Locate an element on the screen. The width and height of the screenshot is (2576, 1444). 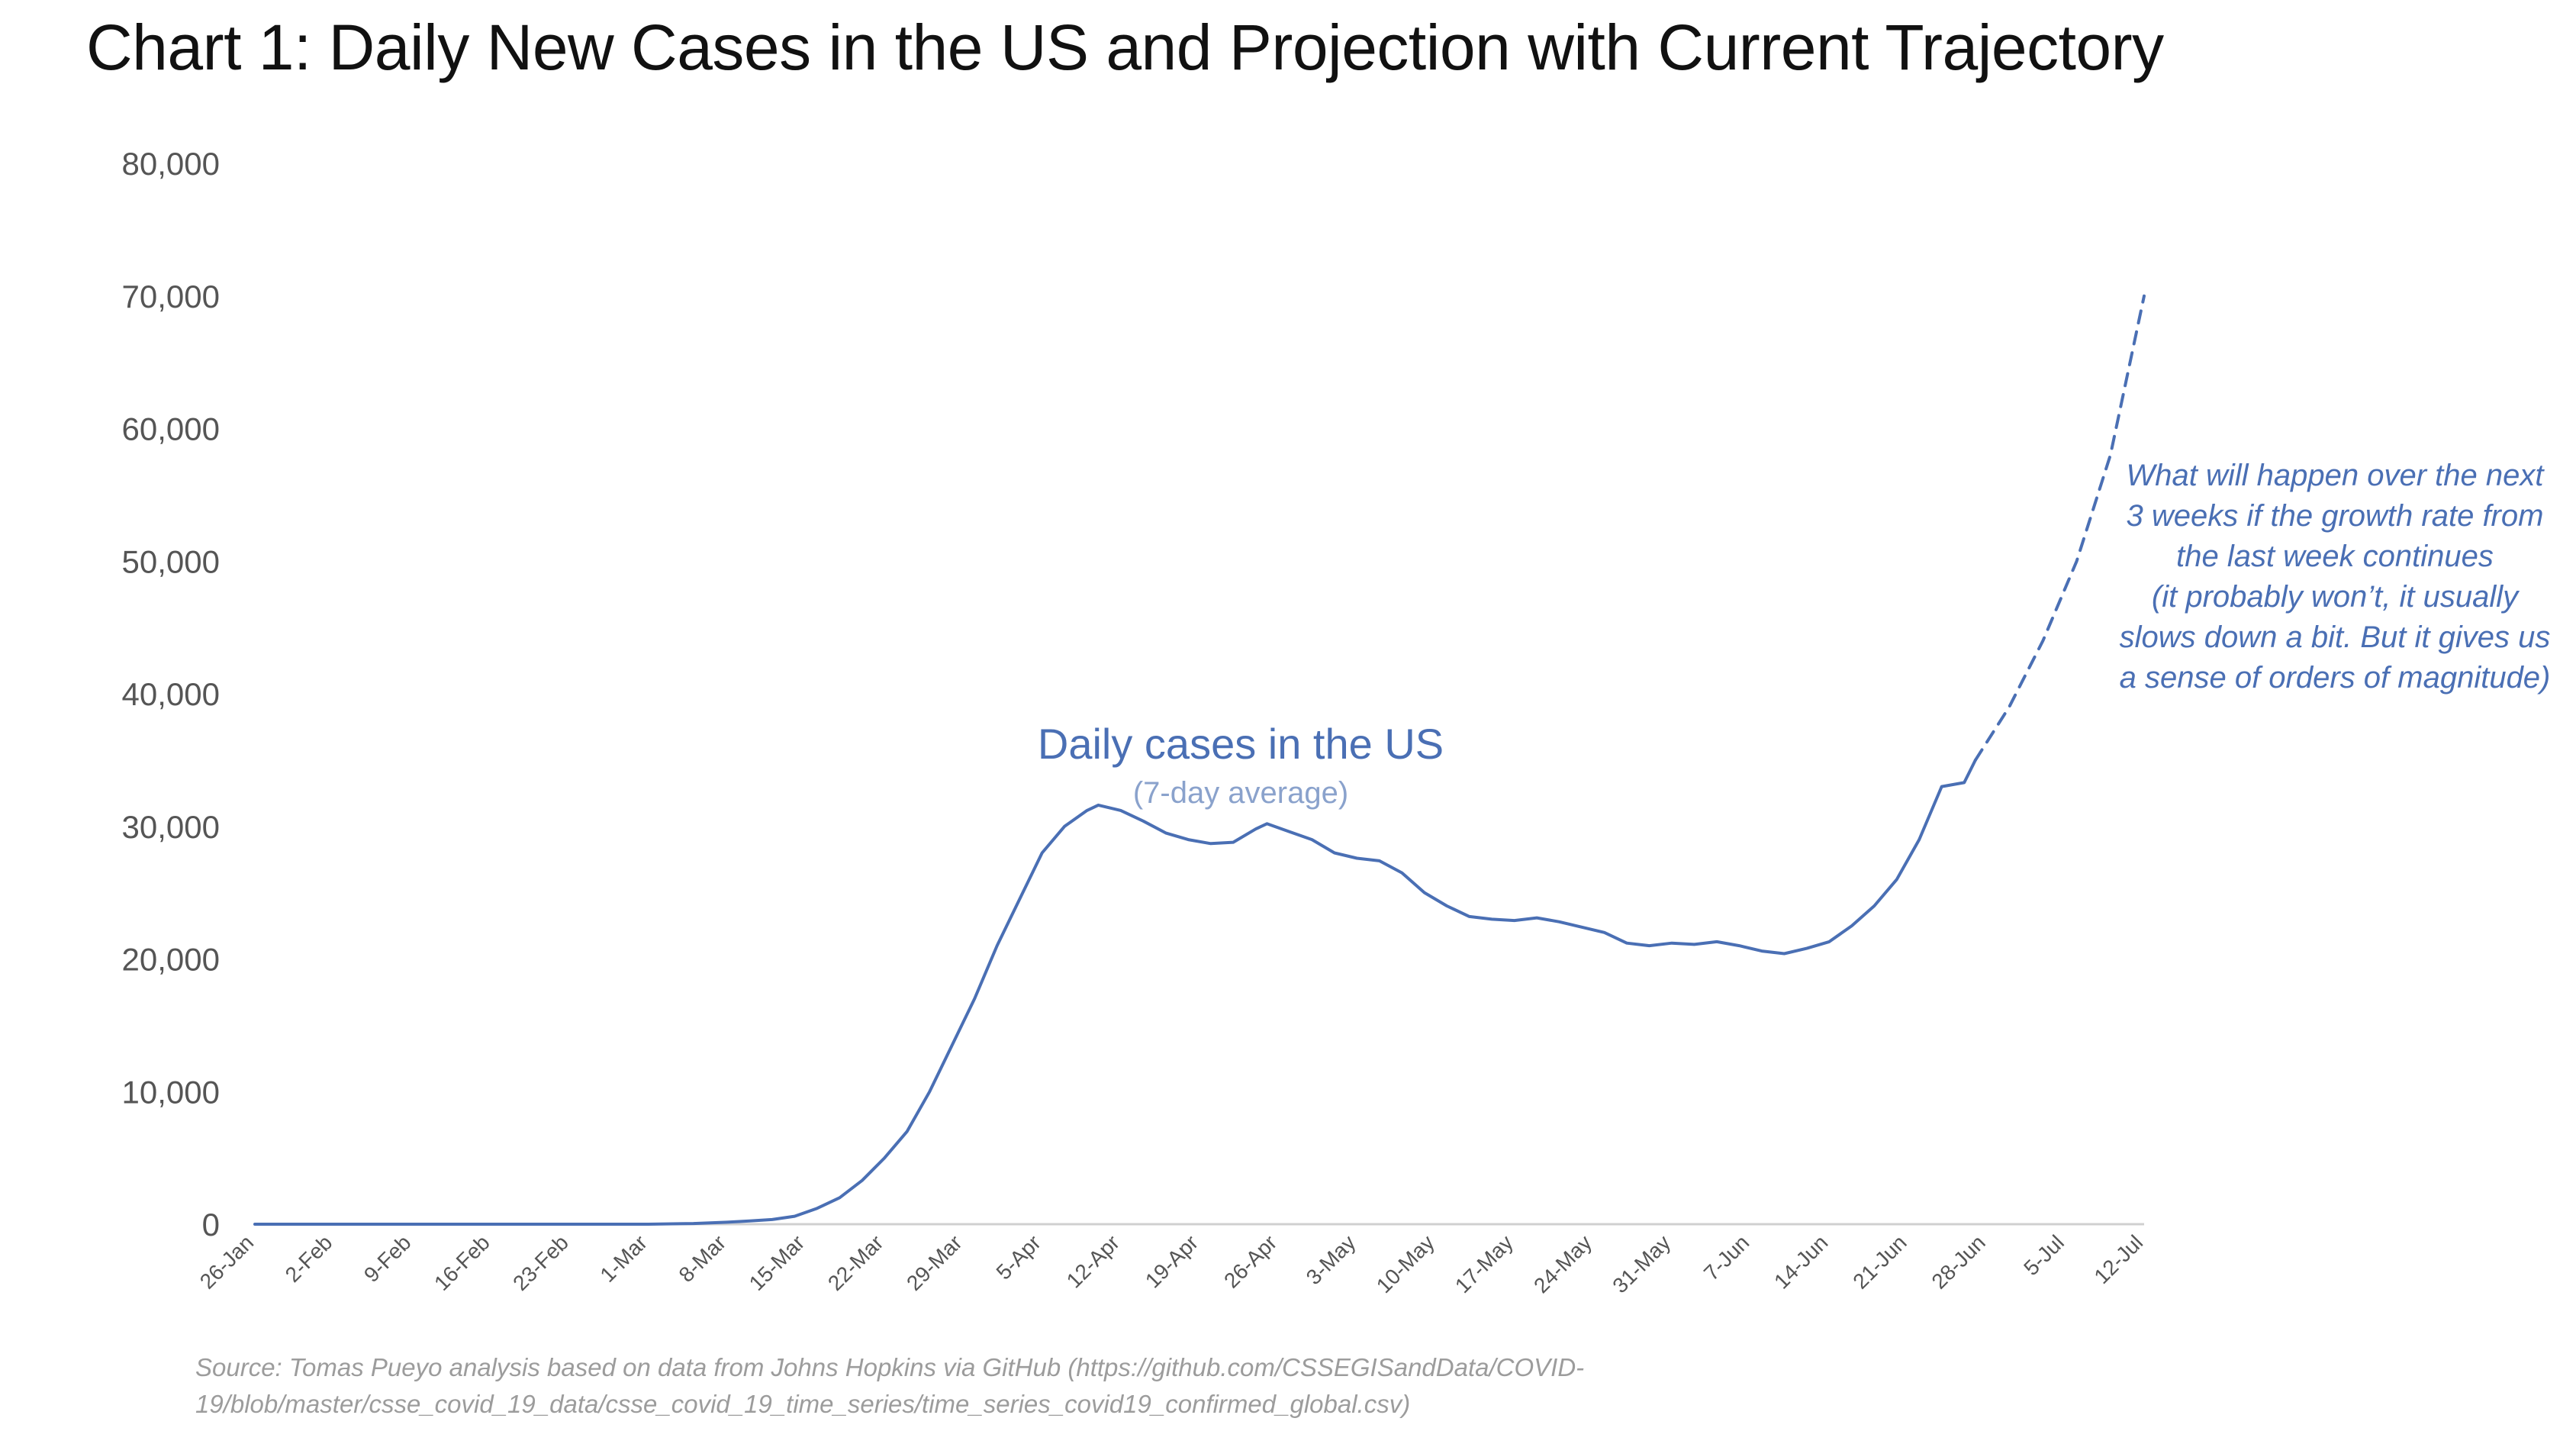
y-tick-label: 80,000 is located at coordinates (171, 164).